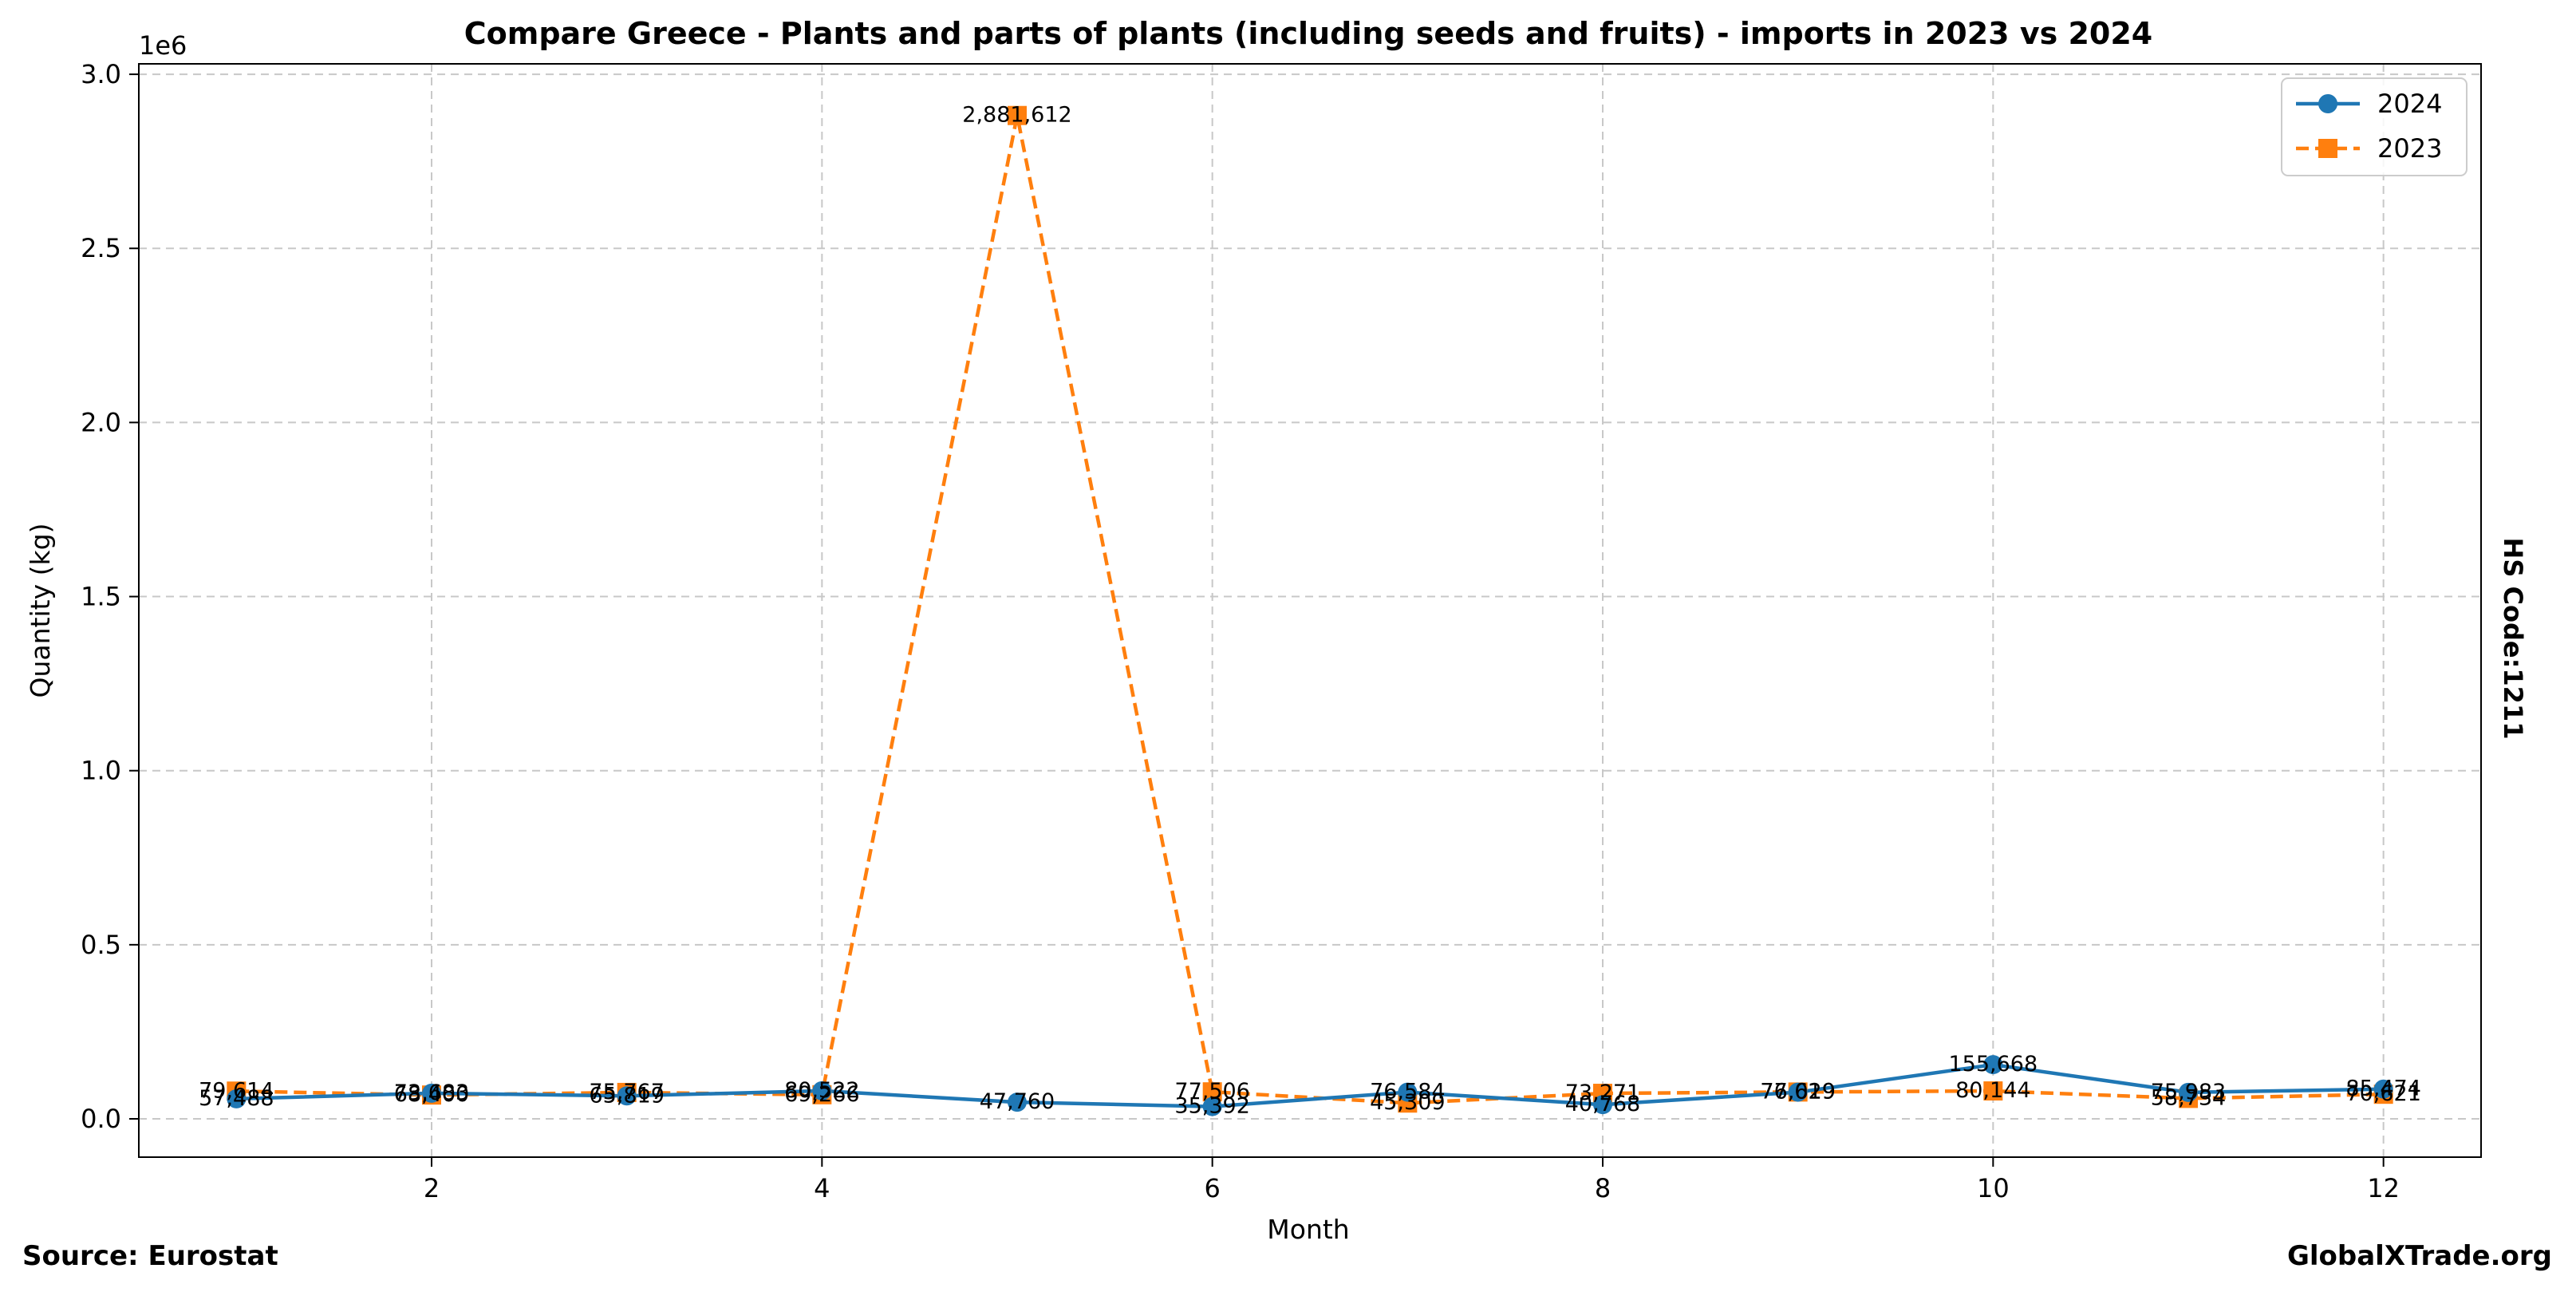 The width and height of the screenshot is (2576, 1296). I want to click on data-label-2023: 69,266, so click(822, 1094).